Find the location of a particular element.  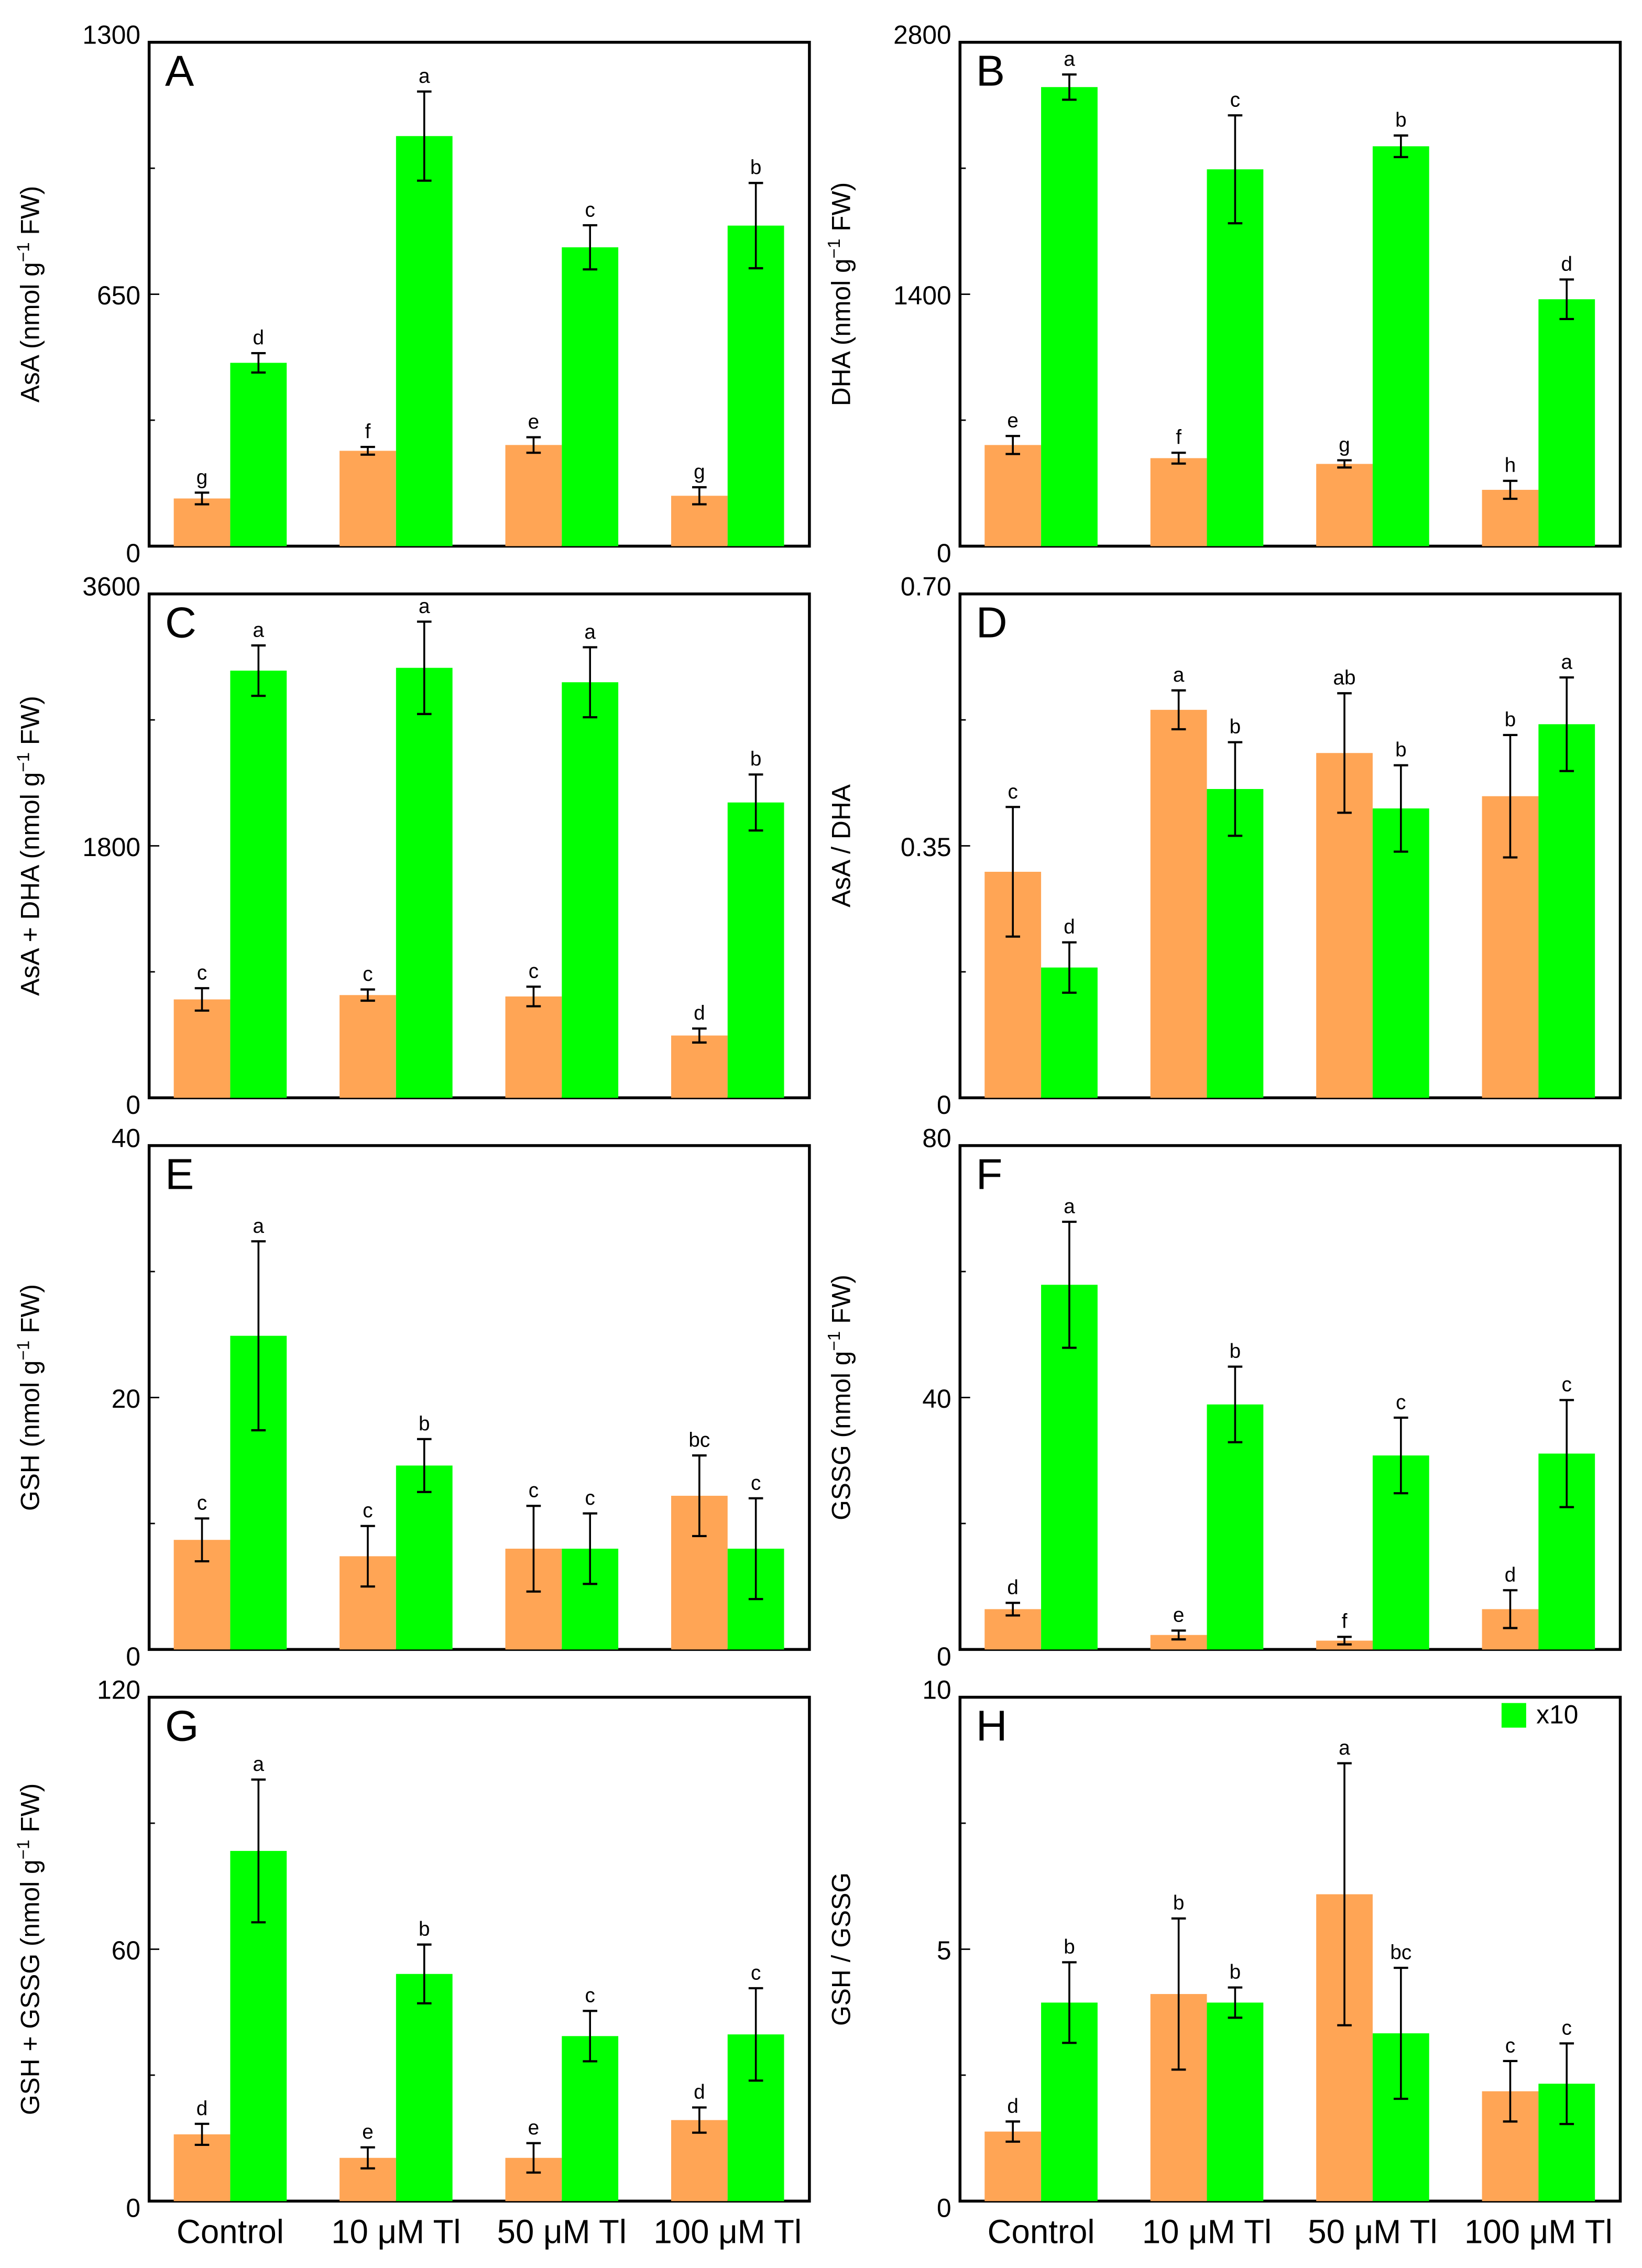

y-tick-label: 20 is located at coordinates (126, 1399).